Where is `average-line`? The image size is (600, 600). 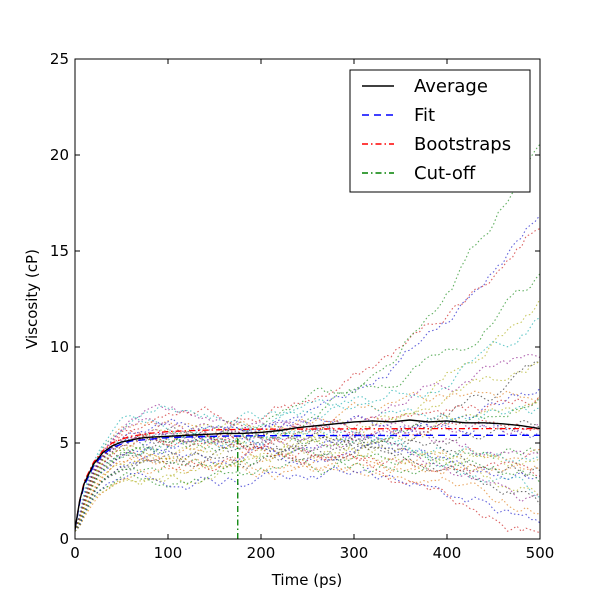 average-line is located at coordinates (307, 474).